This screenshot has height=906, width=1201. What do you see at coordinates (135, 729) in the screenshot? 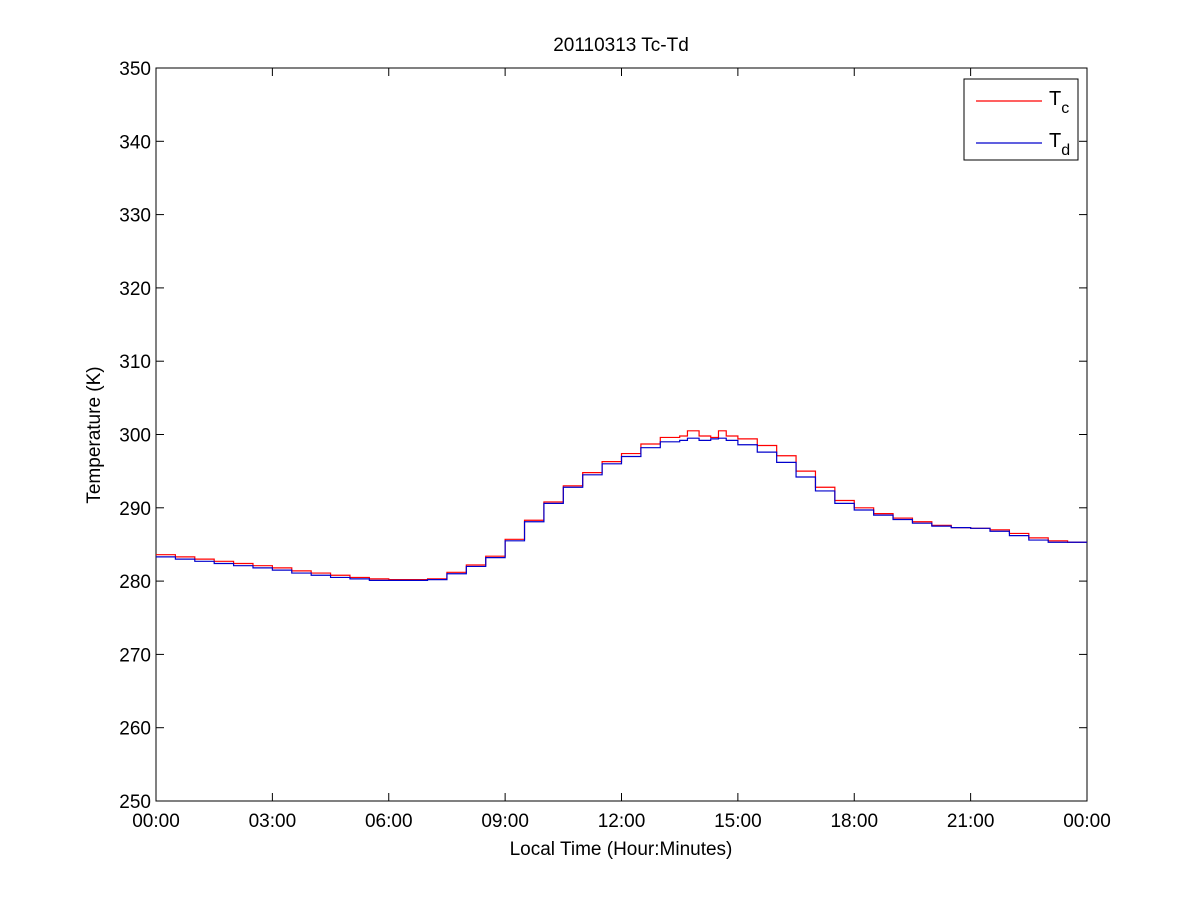
I see `y-tick-label: 260` at bounding box center [135, 729].